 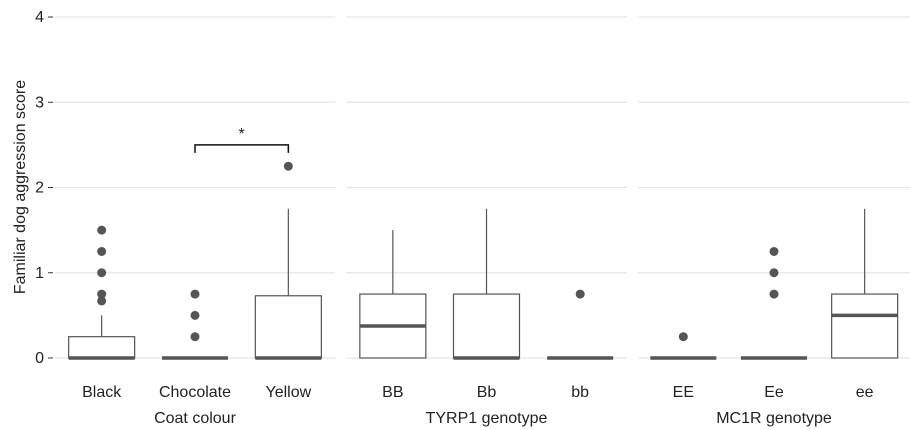 I want to click on significance-bracket, so click(x=242, y=148).